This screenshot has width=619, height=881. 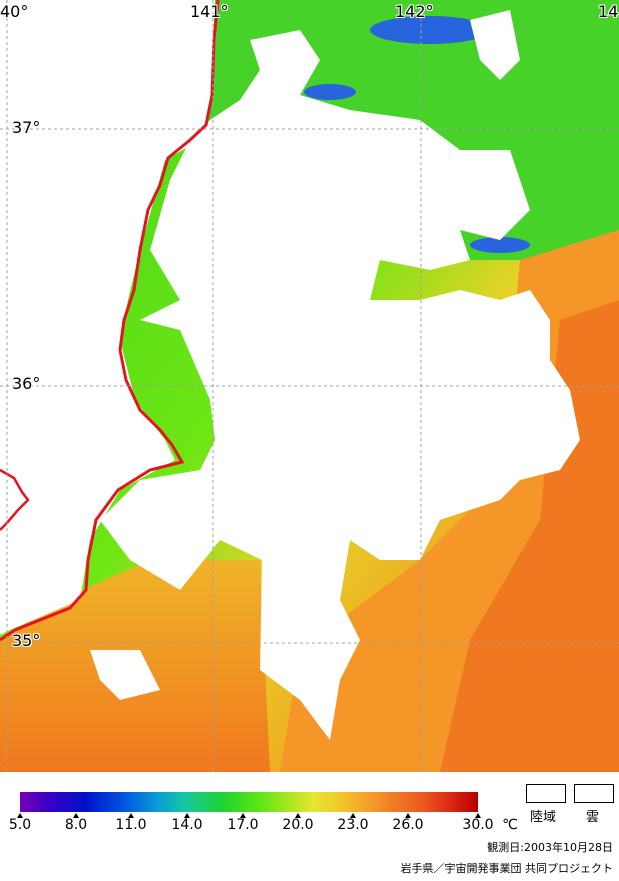 I want to click on lake-coastline, so click(x=15, y=499).